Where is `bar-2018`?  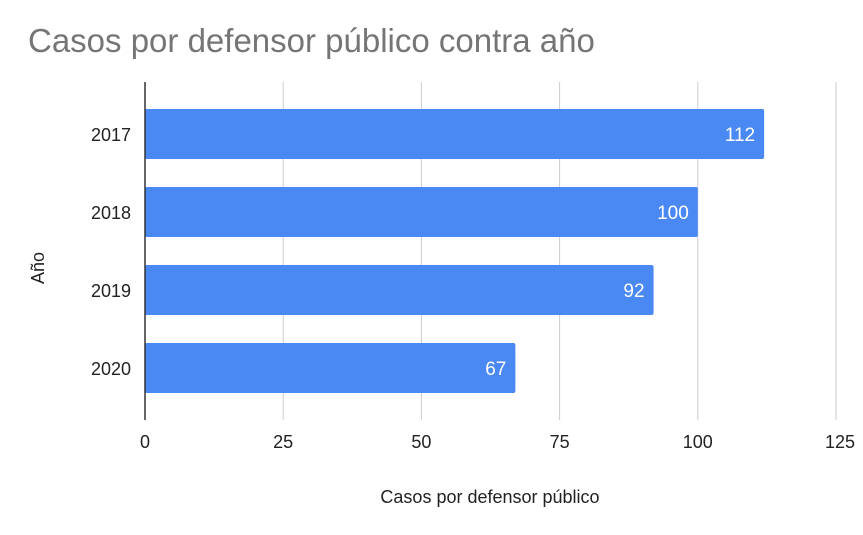 bar-2018 is located at coordinates (421, 212).